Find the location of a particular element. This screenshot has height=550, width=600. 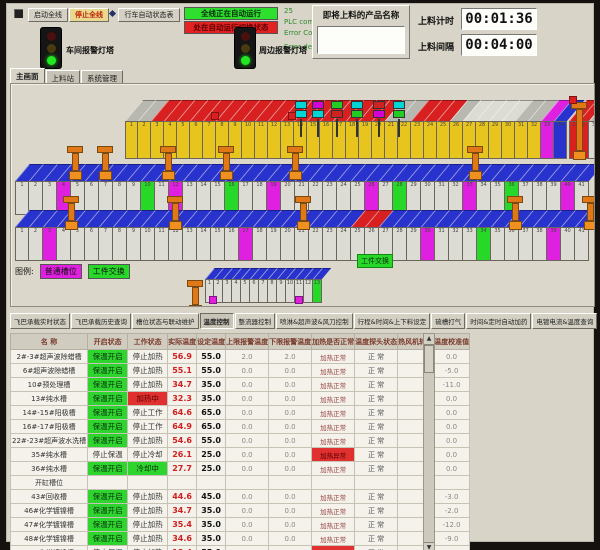

toolbar-button: 硫槽打气 is located at coordinates (448, 321).